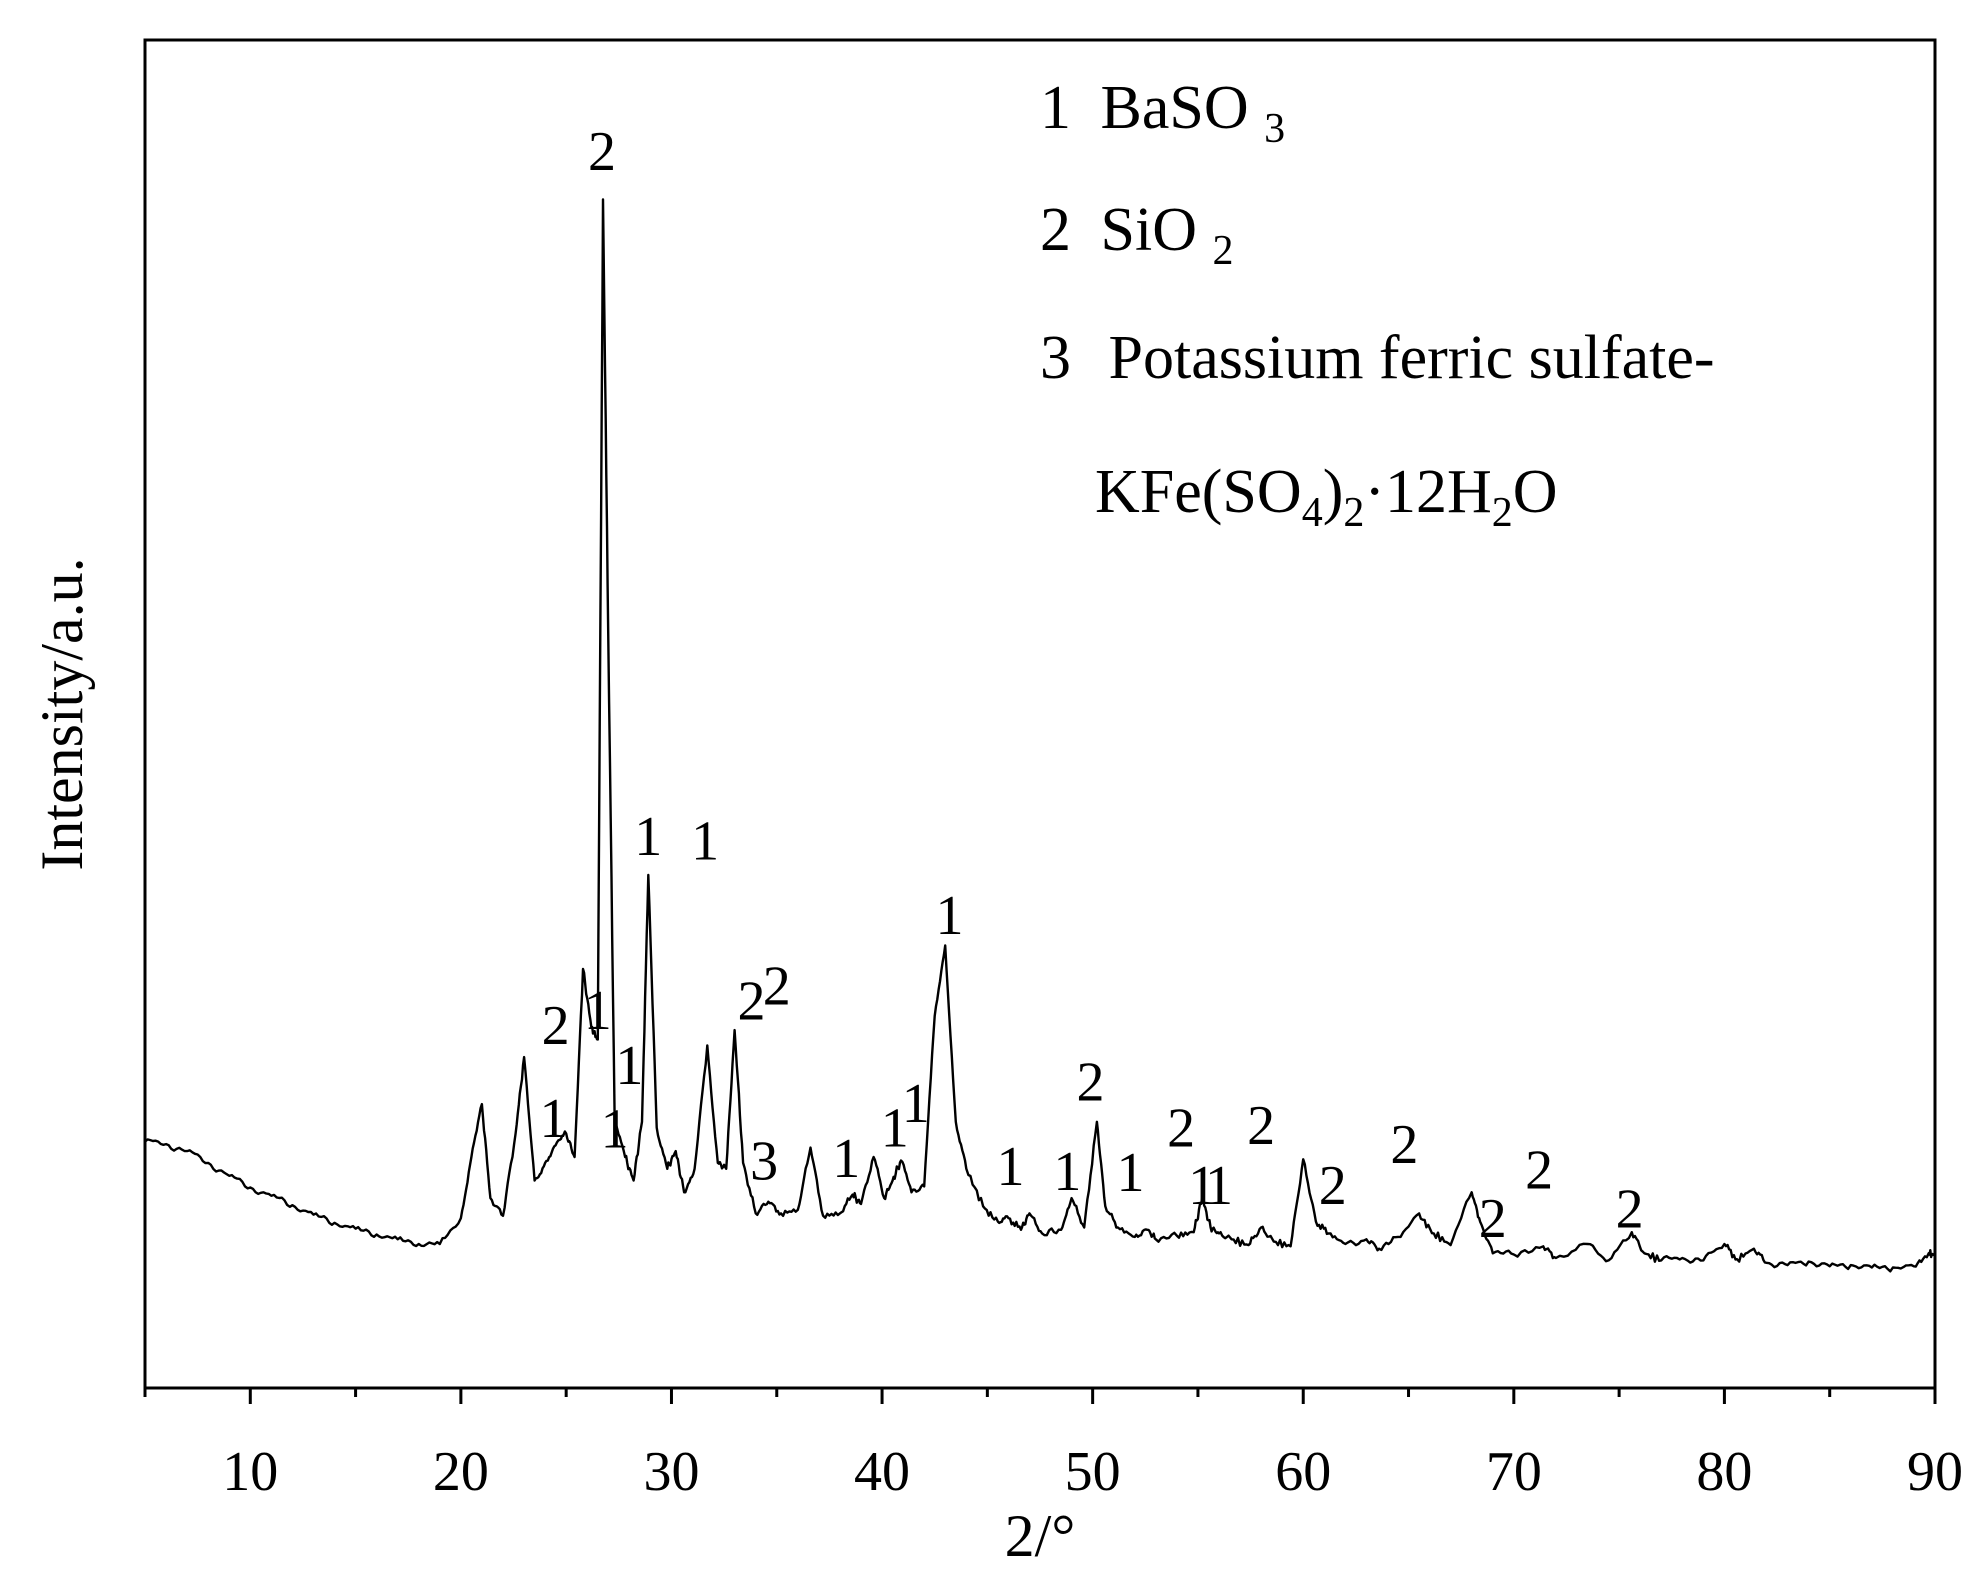 The width and height of the screenshot is (1982, 1590). I want to click on legend-entry-1-sub: 3, so click(1274, 129).